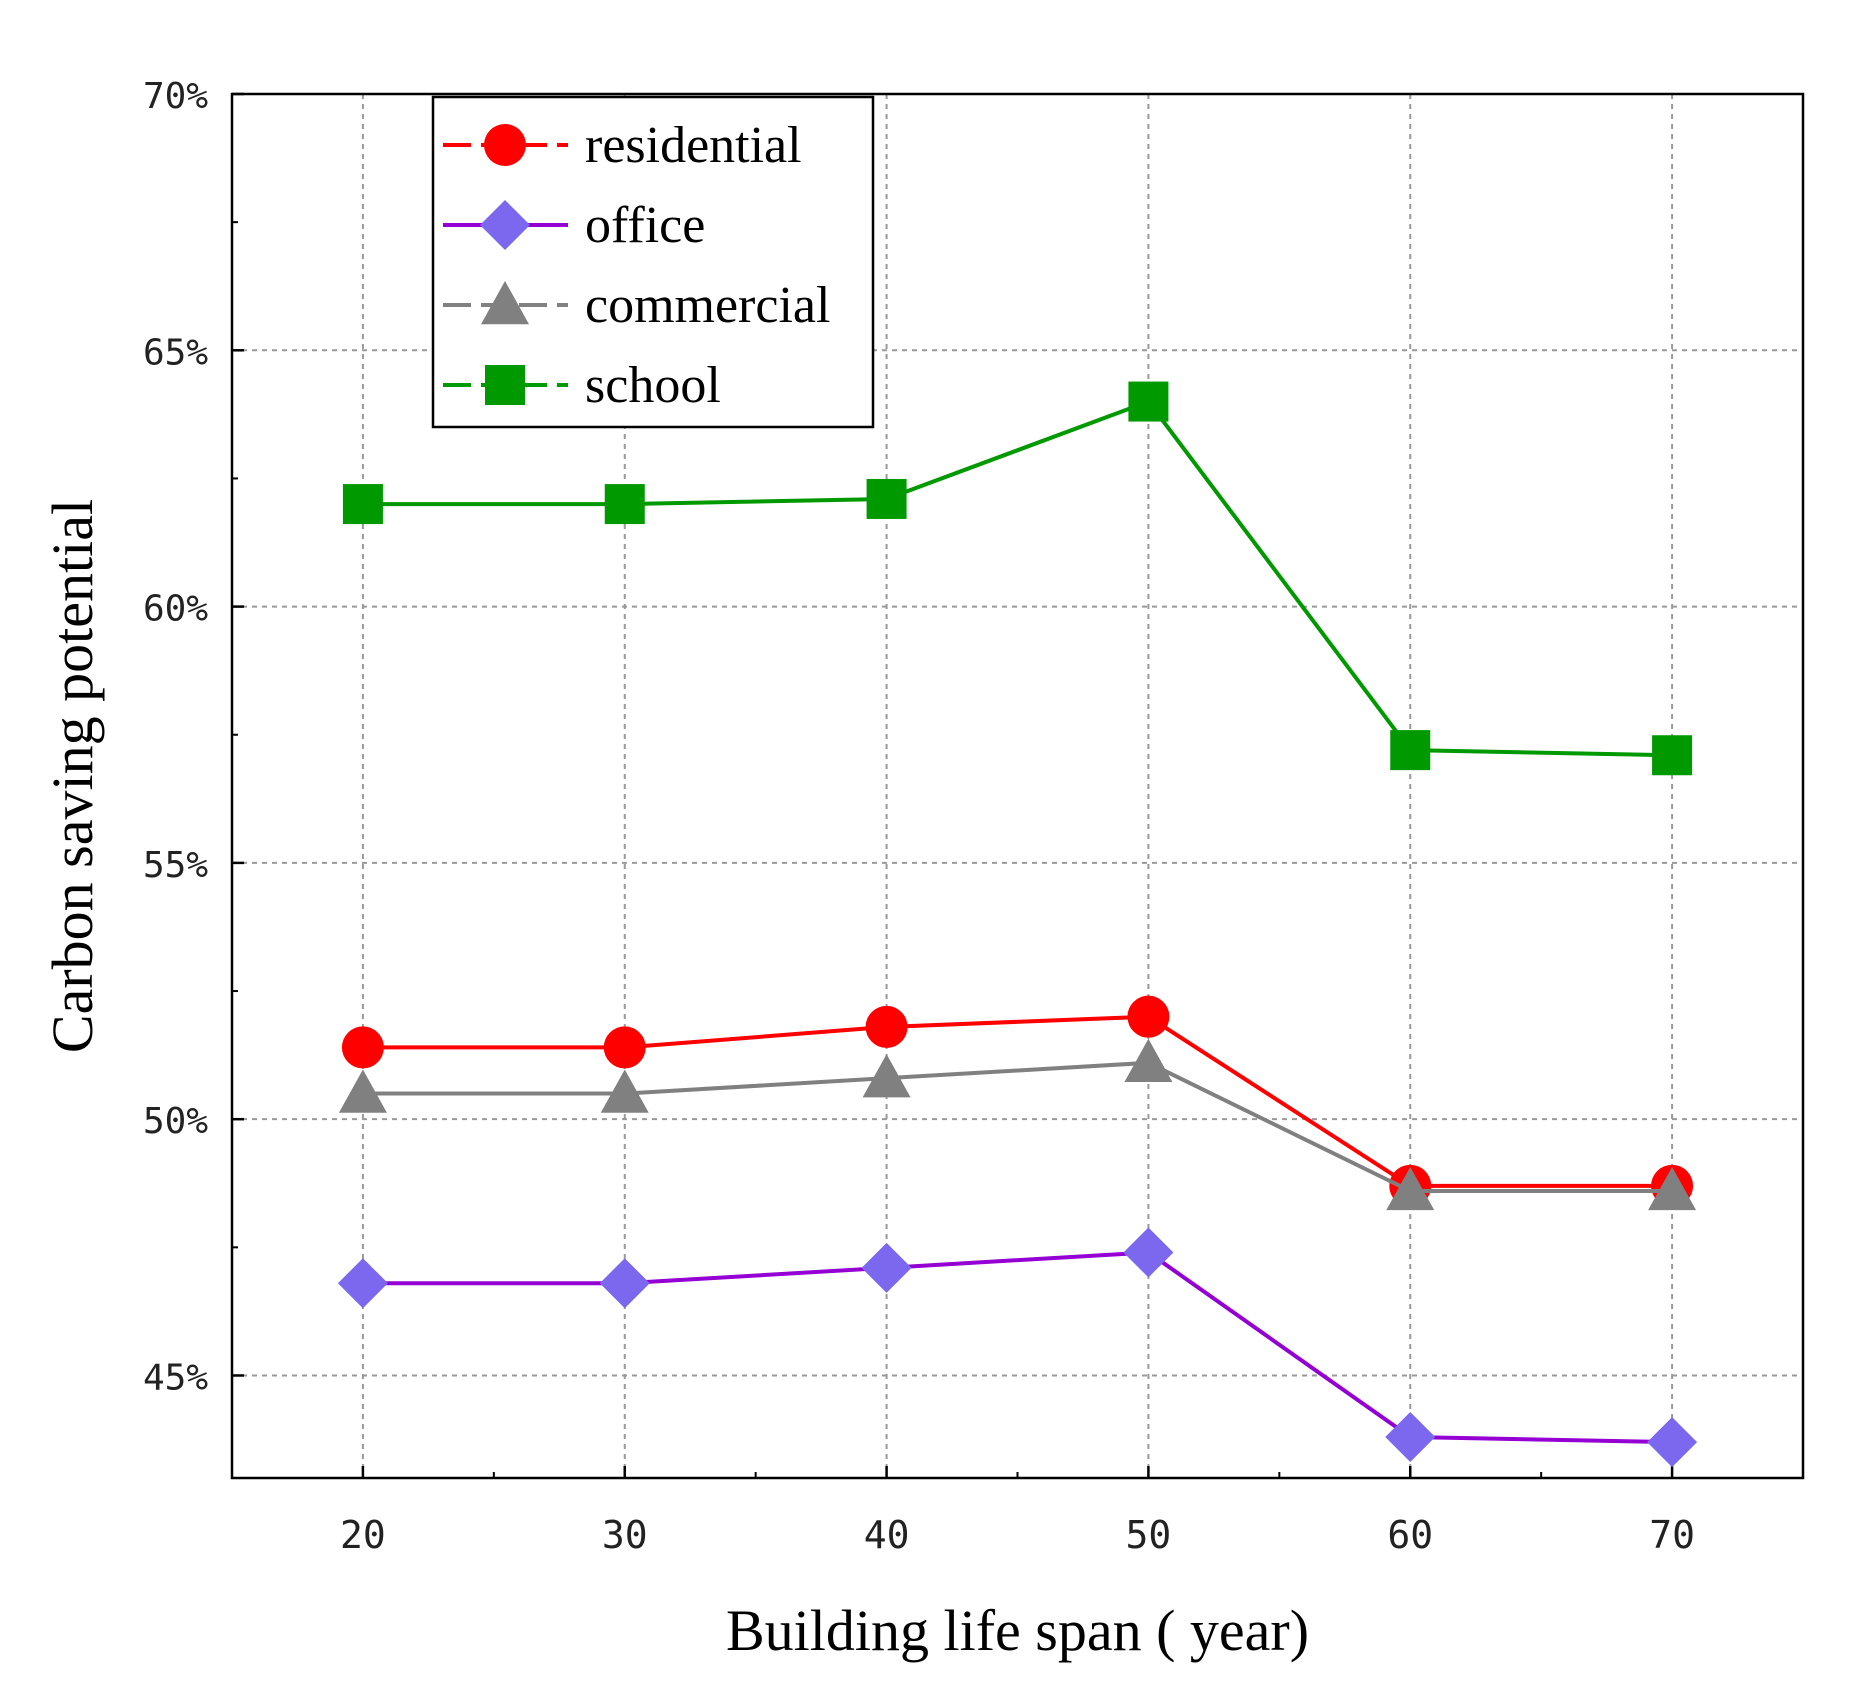 This screenshot has height=1707, width=1868. What do you see at coordinates (887, 1535) in the screenshot?
I see `x-tick-label: 40` at bounding box center [887, 1535].